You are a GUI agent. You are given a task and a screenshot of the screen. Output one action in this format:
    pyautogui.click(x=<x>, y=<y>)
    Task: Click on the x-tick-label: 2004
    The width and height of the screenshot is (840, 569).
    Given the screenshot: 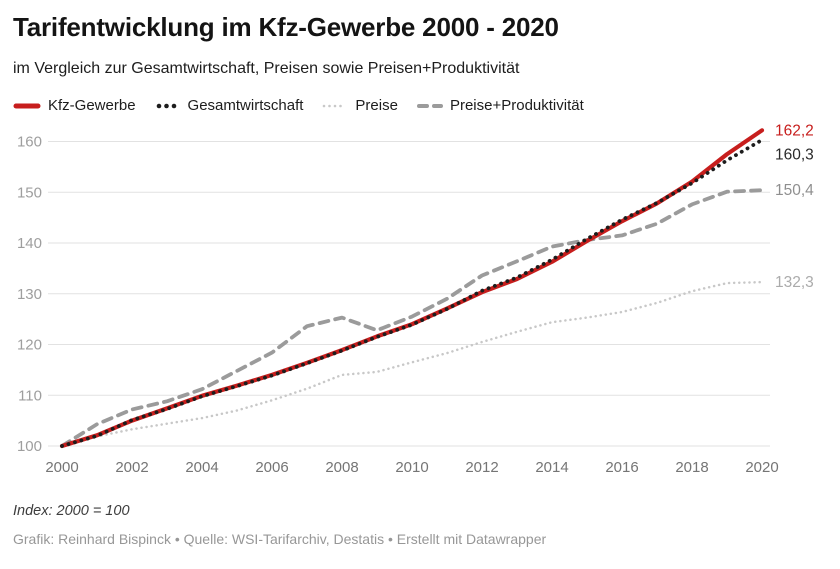 What is the action you would take?
    pyautogui.click(x=201, y=467)
    